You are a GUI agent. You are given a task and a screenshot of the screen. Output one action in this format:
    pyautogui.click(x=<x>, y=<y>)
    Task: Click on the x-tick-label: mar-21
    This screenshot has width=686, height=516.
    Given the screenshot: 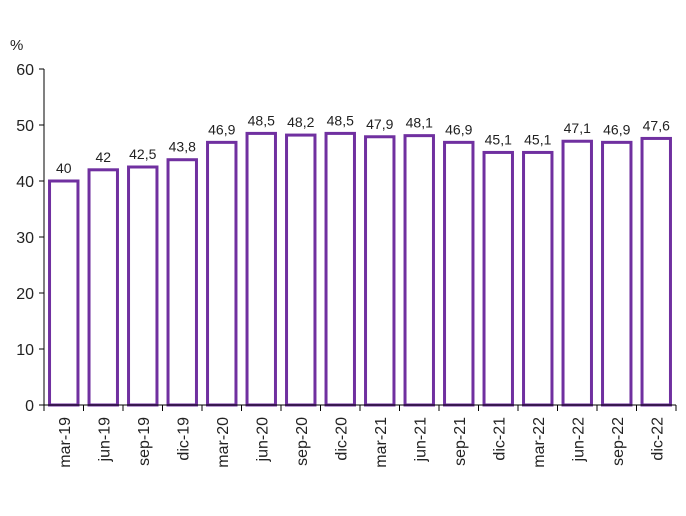 What is the action you would take?
    pyautogui.click(x=381, y=442)
    